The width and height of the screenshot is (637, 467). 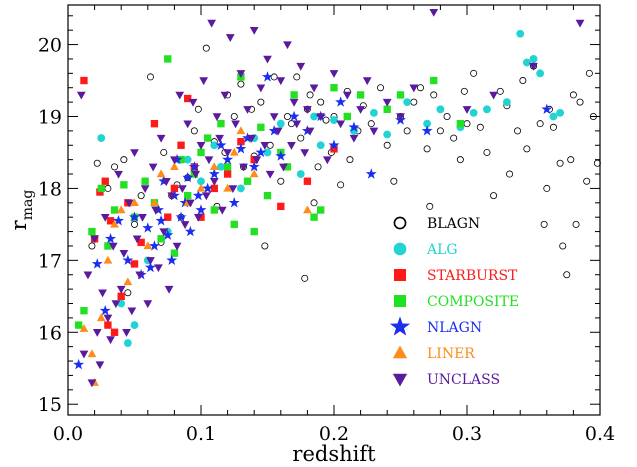 What do you see at coordinates (400, 326) in the screenshot?
I see `legend-marker-nlagn` at bounding box center [400, 326].